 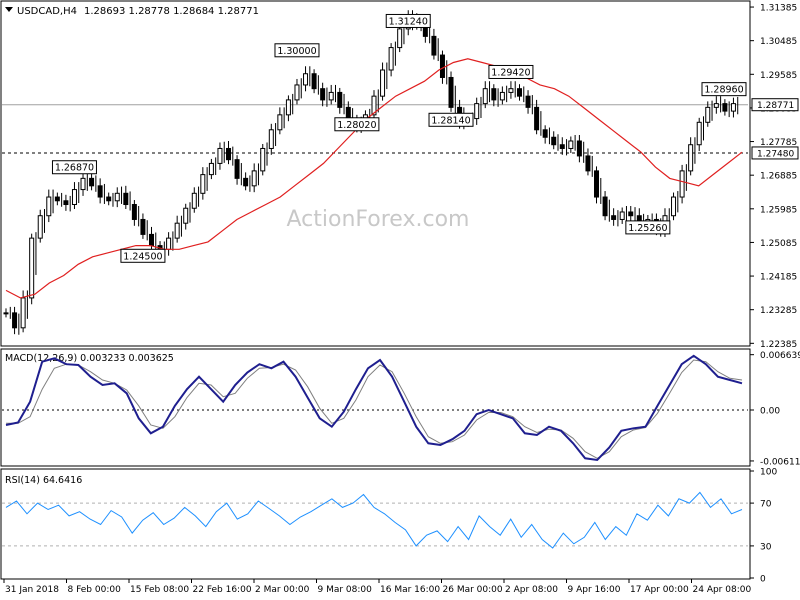 I want to click on time-tick-label: 24 Apr 08:00, so click(x=722, y=590).